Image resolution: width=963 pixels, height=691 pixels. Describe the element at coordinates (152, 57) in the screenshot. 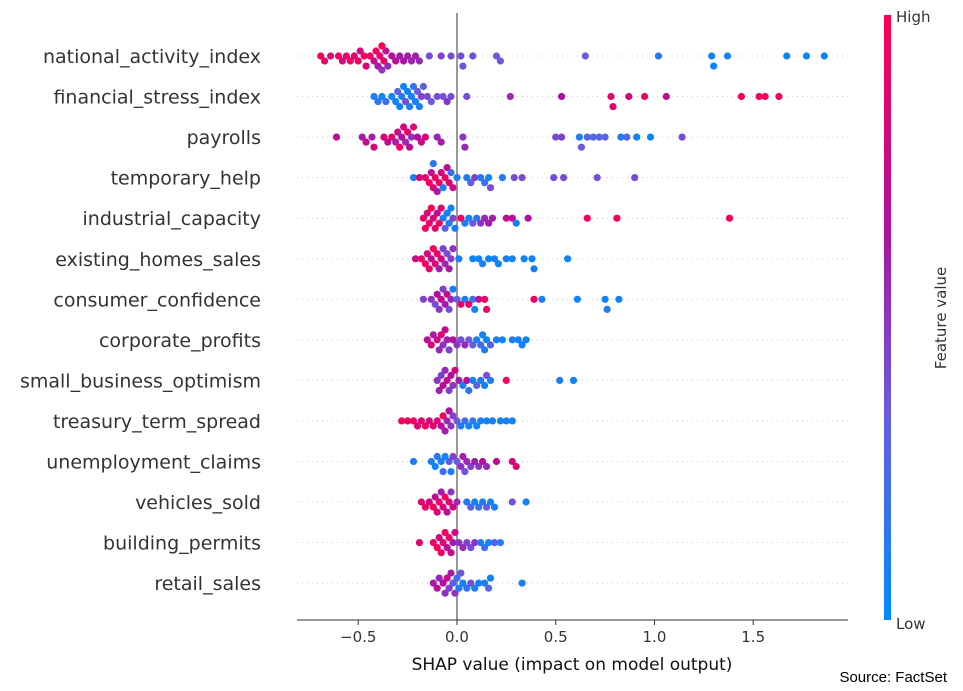

I see `feature-label: national_activity_index` at that location.